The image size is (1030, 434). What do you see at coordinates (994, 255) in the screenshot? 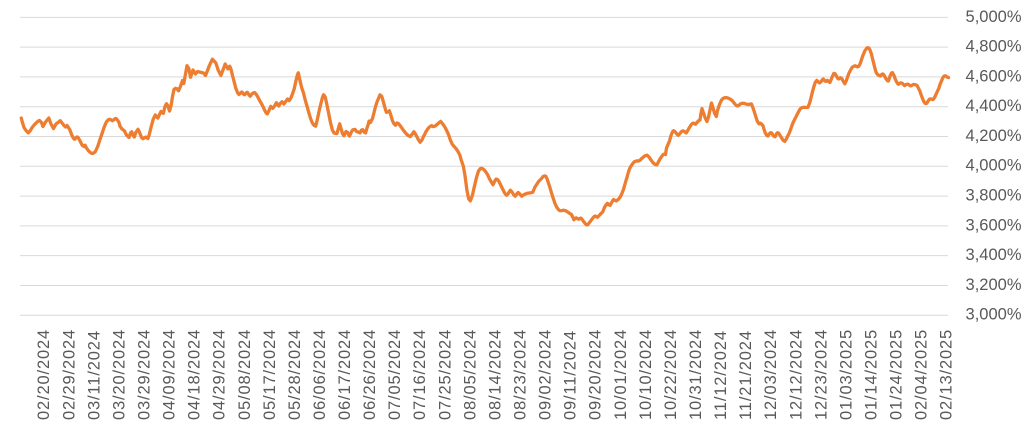
I see `svg-text: 3,400%` at bounding box center [994, 255].